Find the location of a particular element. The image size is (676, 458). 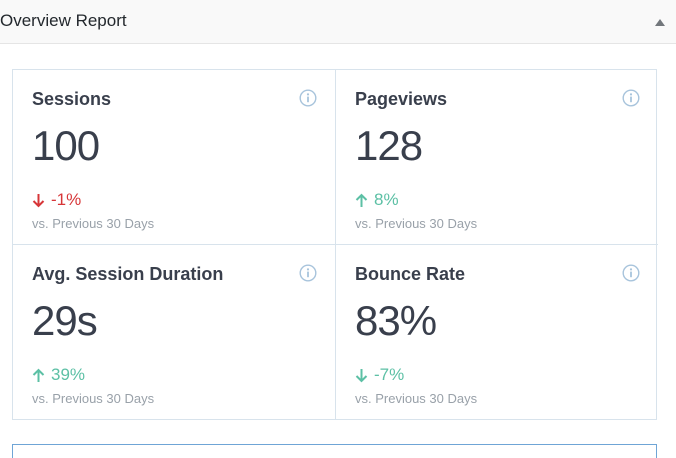

metric-value: 29s is located at coordinates (65, 320).